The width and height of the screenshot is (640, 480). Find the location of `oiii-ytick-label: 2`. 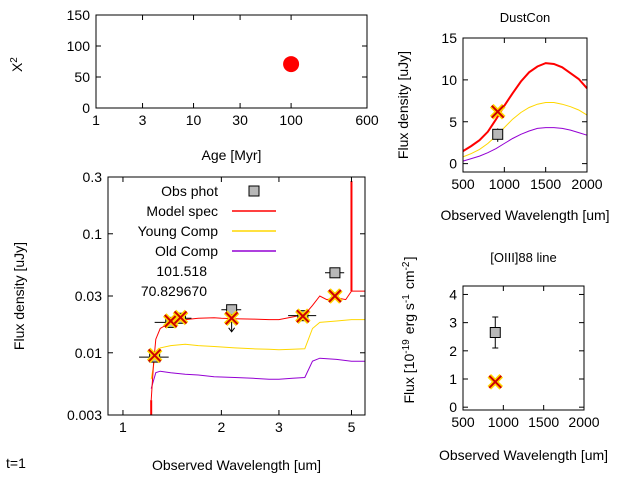

oiii-ytick-label: 2 is located at coordinates (453, 351).